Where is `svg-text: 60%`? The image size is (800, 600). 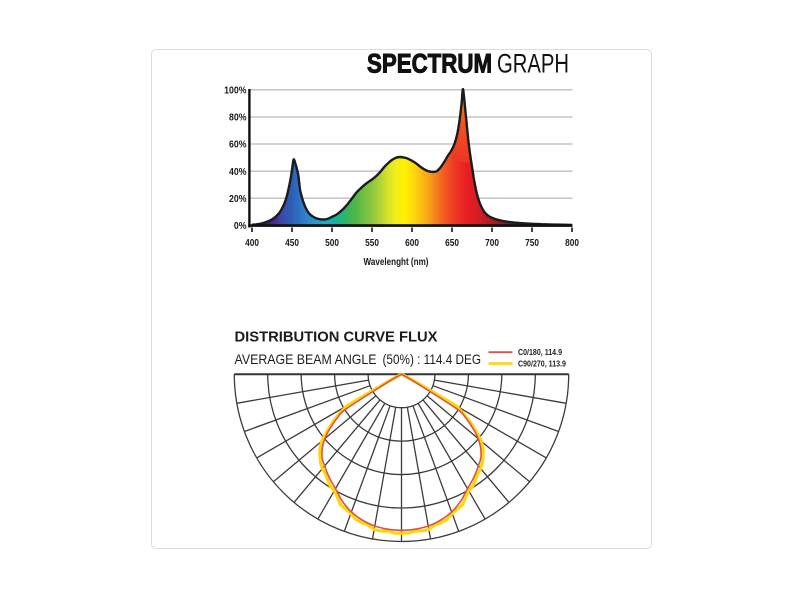 svg-text: 60% is located at coordinates (238, 145).